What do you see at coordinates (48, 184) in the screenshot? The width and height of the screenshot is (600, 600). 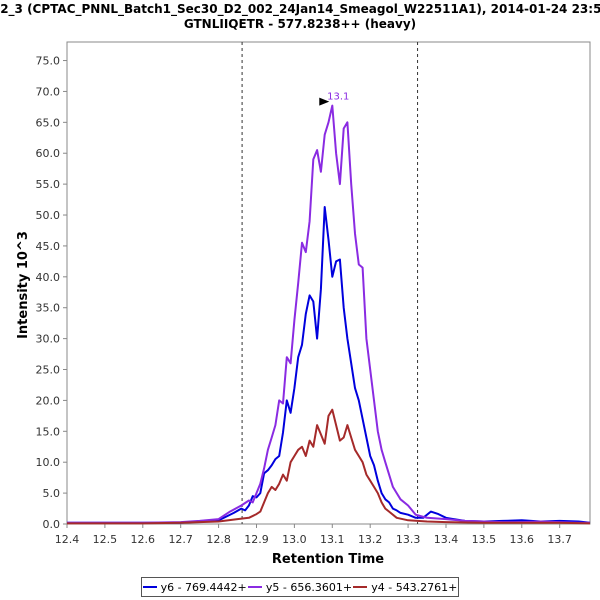 I see `y-tick-label: 55.0` at bounding box center [48, 184].